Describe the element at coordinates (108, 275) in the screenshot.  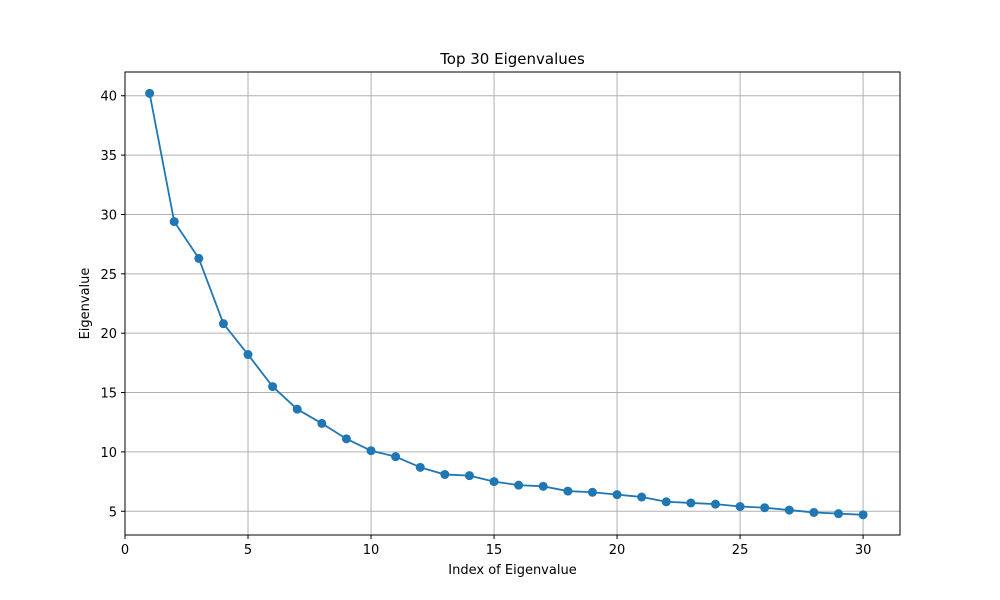
I see `y-tick-label: 25` at that location.